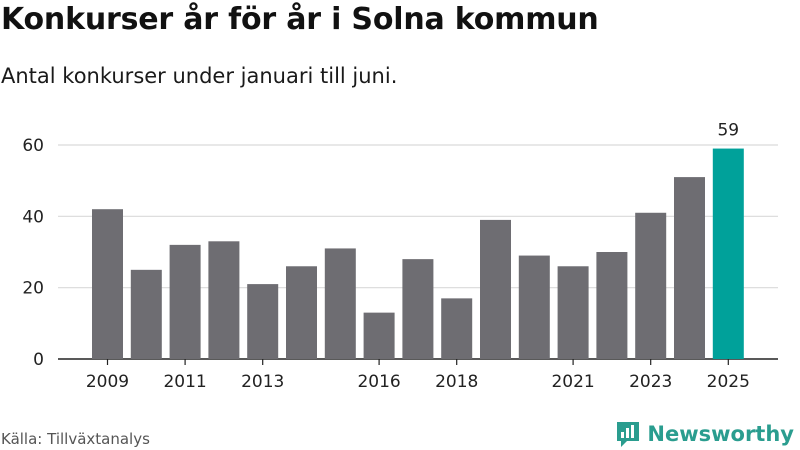  What do you see at coordinates (224, 300) in the screenshot?
I see `bar-2012` at bounding box center [224, 300].